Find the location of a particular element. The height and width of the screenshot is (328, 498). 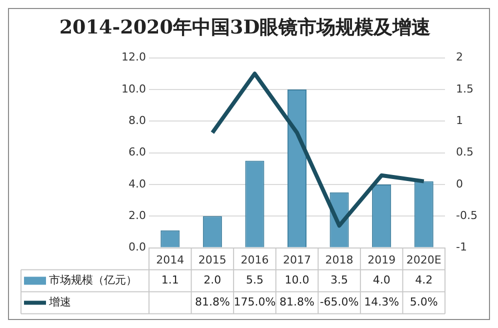

data-label: 10.0 is located at coordinates (297, 280).